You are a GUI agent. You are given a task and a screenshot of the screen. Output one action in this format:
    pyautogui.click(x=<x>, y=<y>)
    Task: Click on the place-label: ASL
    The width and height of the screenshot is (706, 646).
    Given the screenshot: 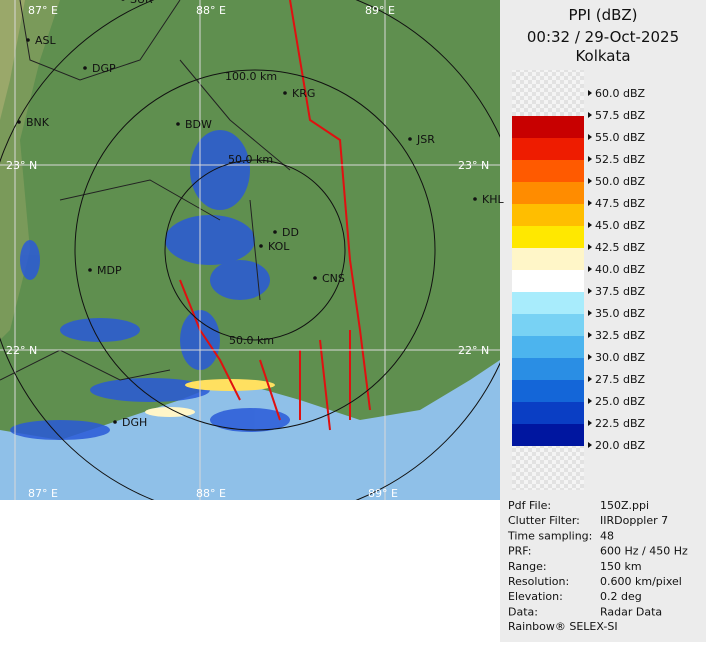 What is the action you would take?
    pyautogui.click(x=46, y=40)
    